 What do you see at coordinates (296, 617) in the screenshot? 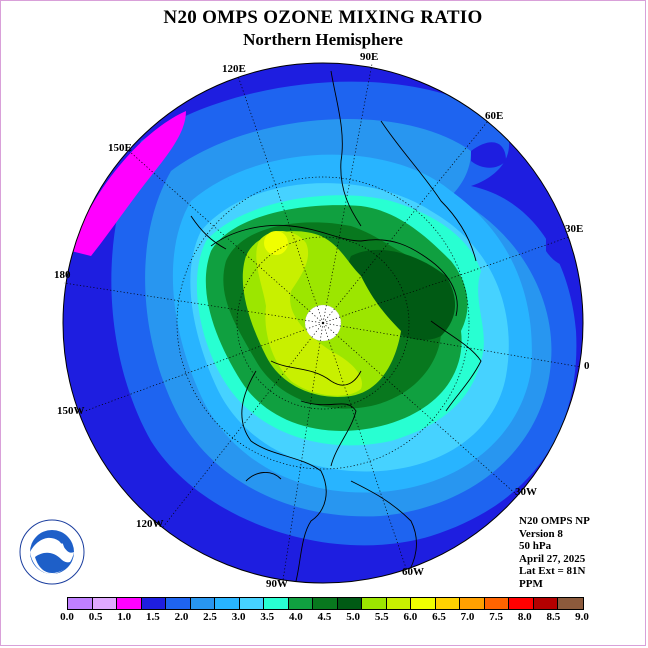
I see `legend-tick-label: 4.0` at bounding box center [296, 617].